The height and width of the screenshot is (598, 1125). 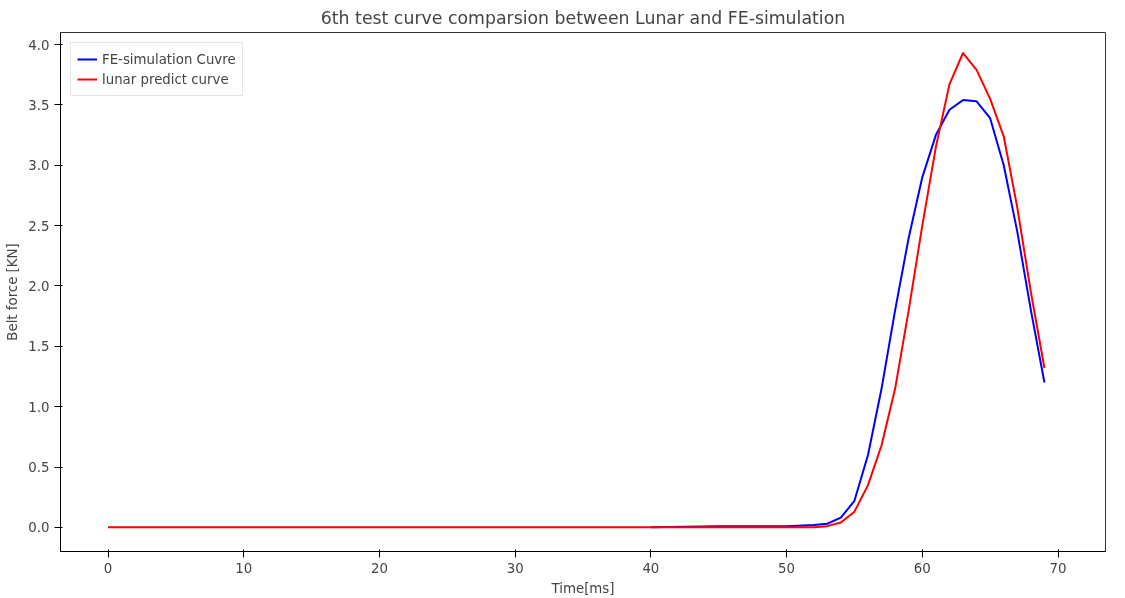 I want to click on y-tick-label: 2.5, so click(x=39, y=226).